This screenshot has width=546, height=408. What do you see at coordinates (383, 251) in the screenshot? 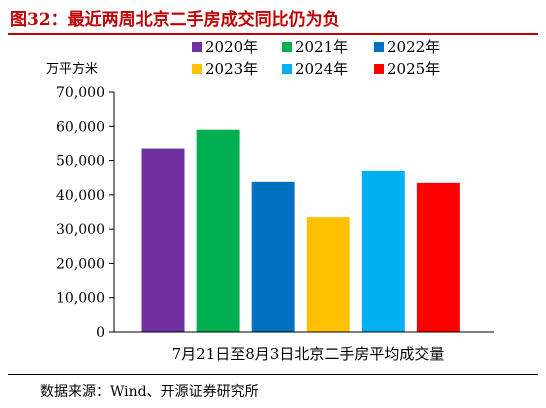
I see `bar-2024年` at bounding box center [383, 251].